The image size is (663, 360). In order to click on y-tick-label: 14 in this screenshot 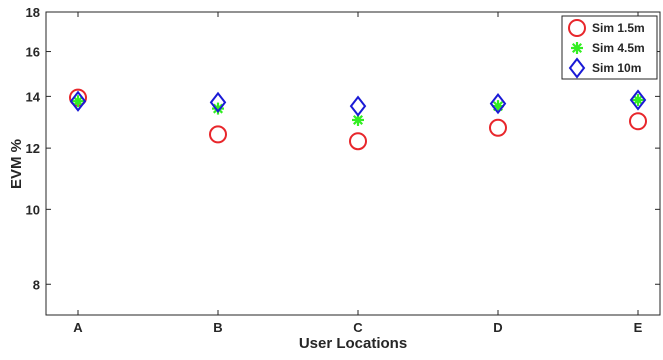, I will do `click(33, 96)`.